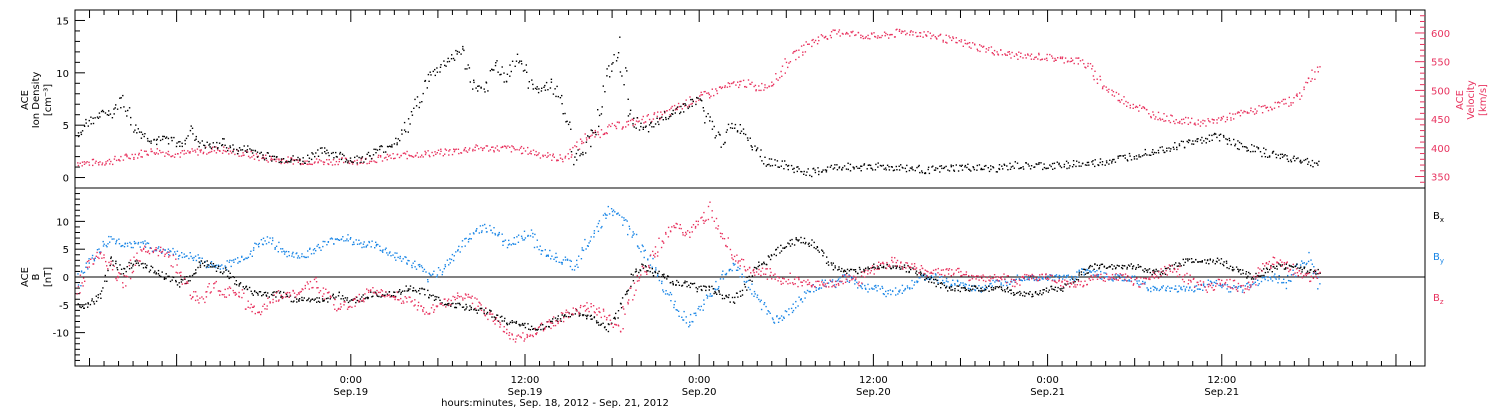 The image size is (1500, 410). Describe the element at coordinates (37, 100) in the screenshot. I see `density-axis-label: ACE Ion Density [cm⁻³]` at that location.